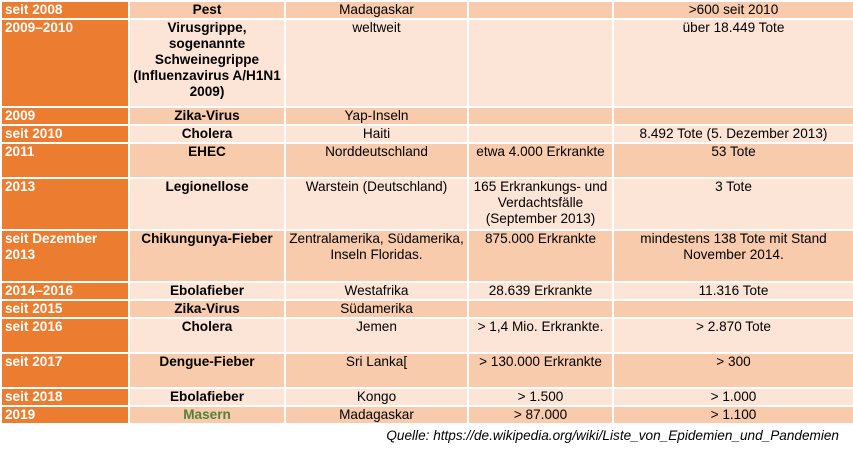 The height and width of the screenshot is (449, 853). Describe the element at coordinates (732, 415) in the screenshot. I see `deaths-cell: > 1.100` at that location.